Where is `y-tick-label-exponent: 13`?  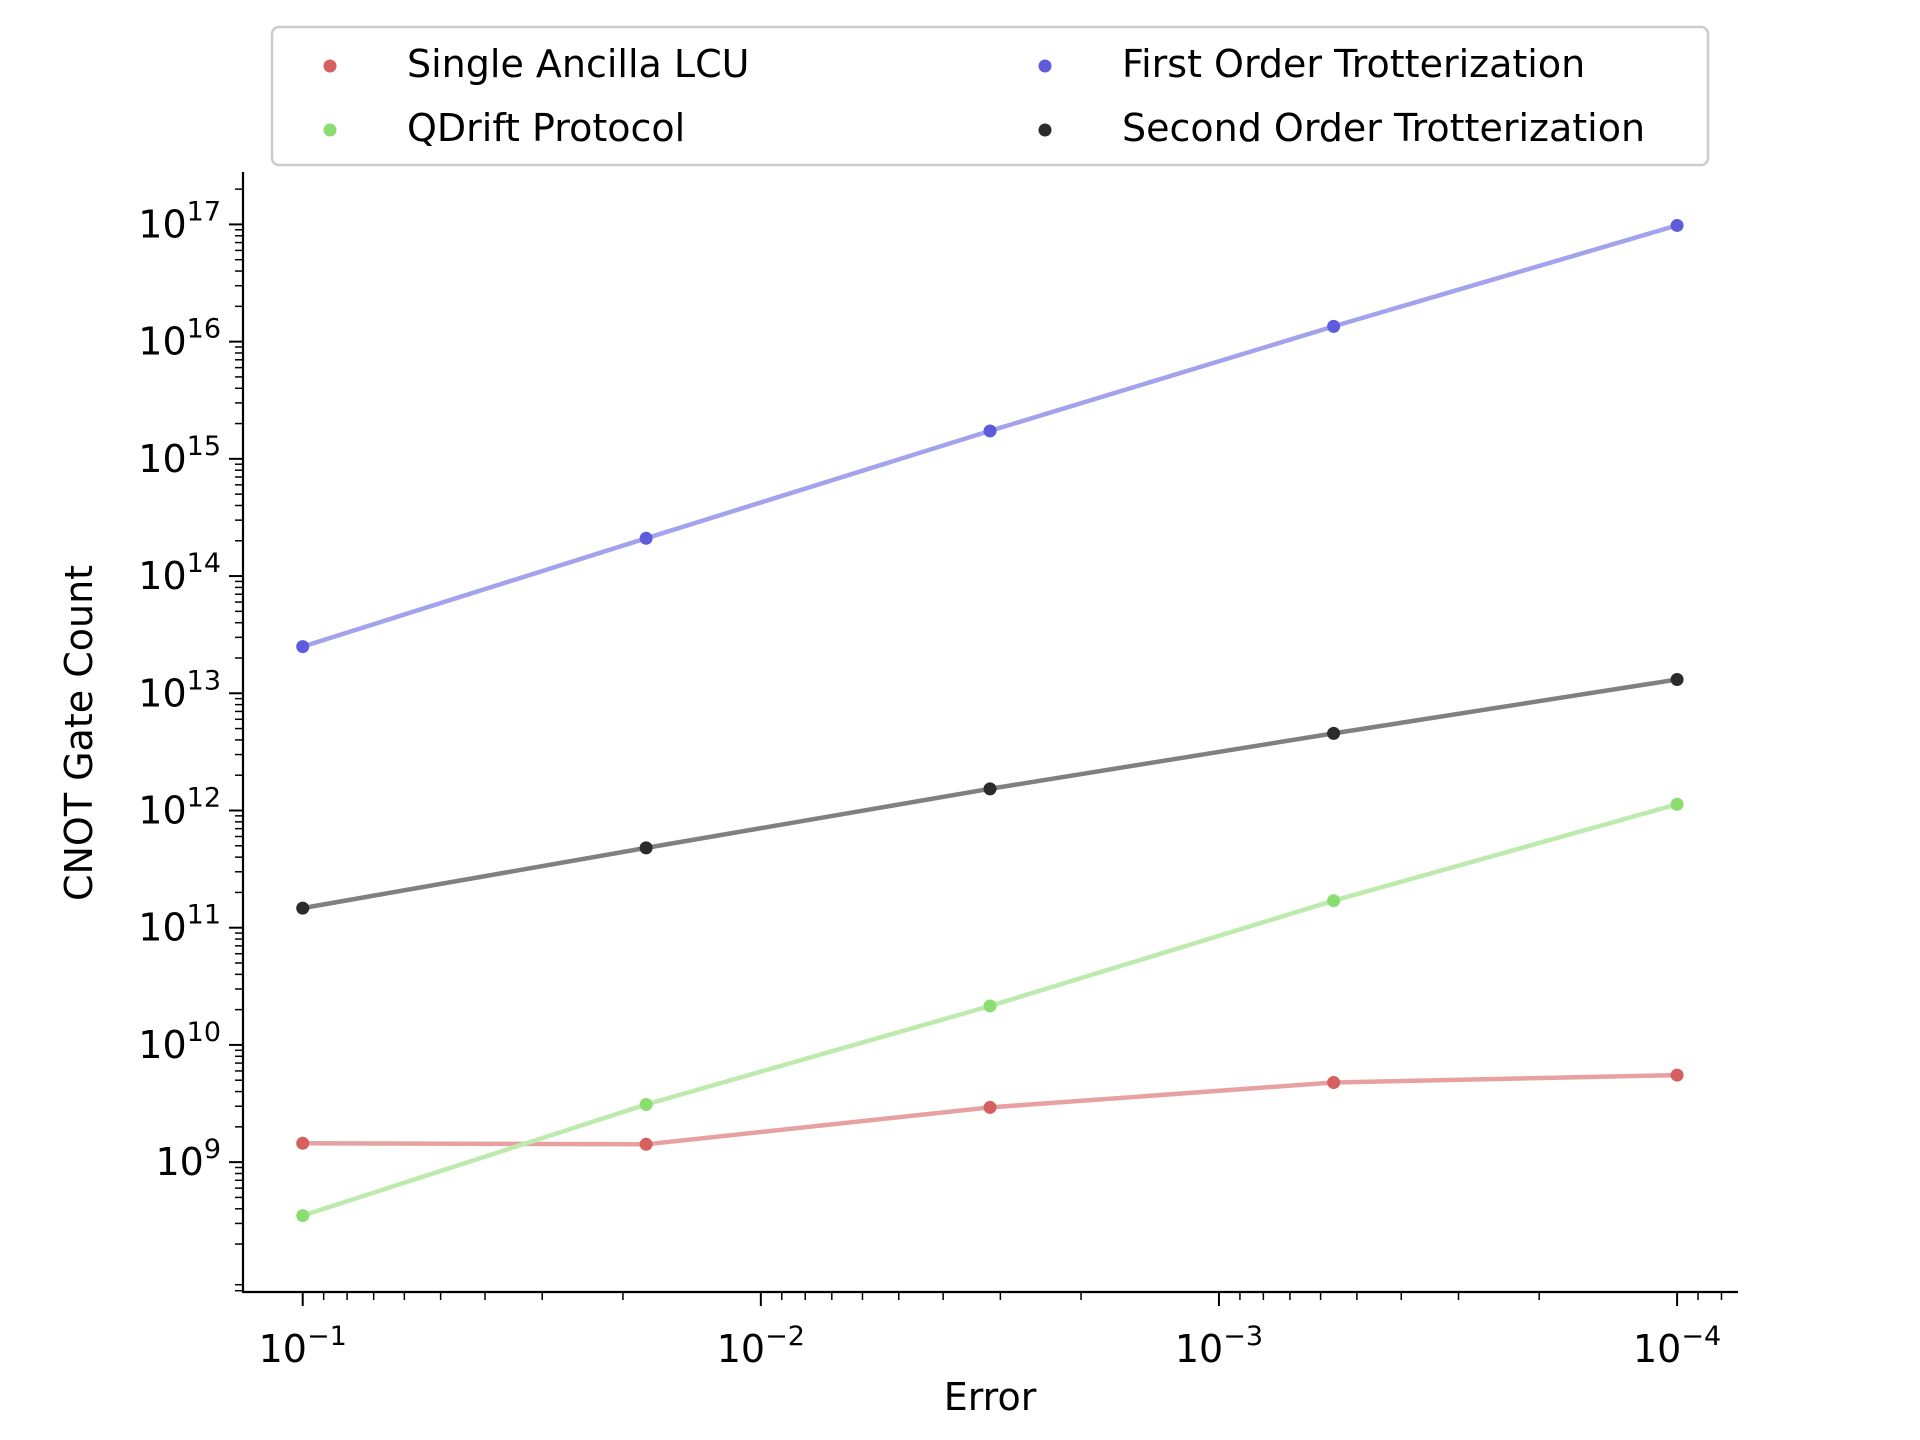 y-tick-label-exponent: 13 is located at coordinates (204, 680).